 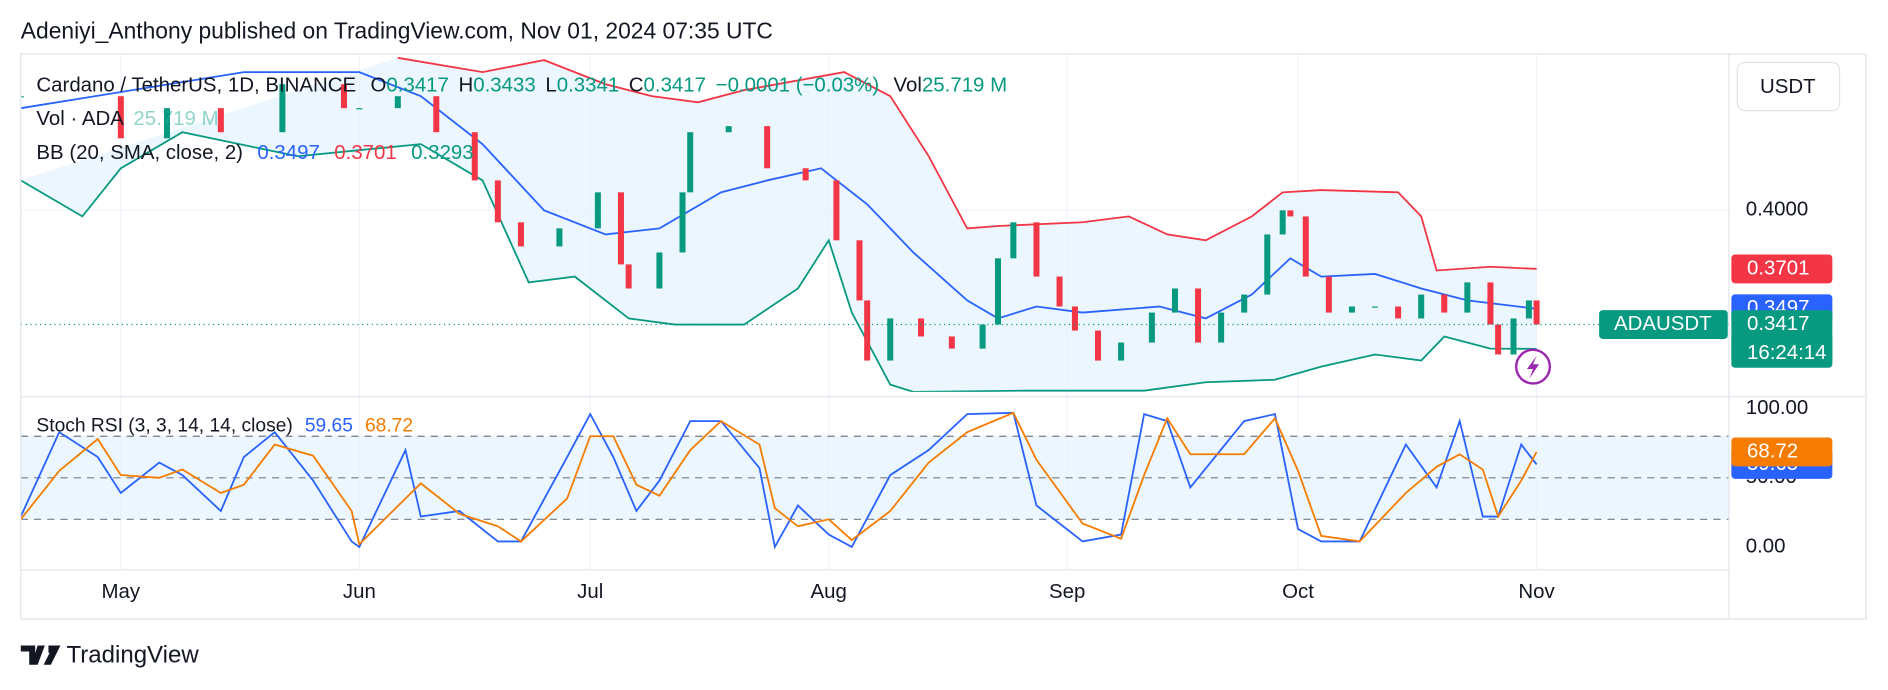 What do you see at coordinates (121, 592) in the screenshot?
I see `x-tick-label: May` at bounding box center [121, 592].